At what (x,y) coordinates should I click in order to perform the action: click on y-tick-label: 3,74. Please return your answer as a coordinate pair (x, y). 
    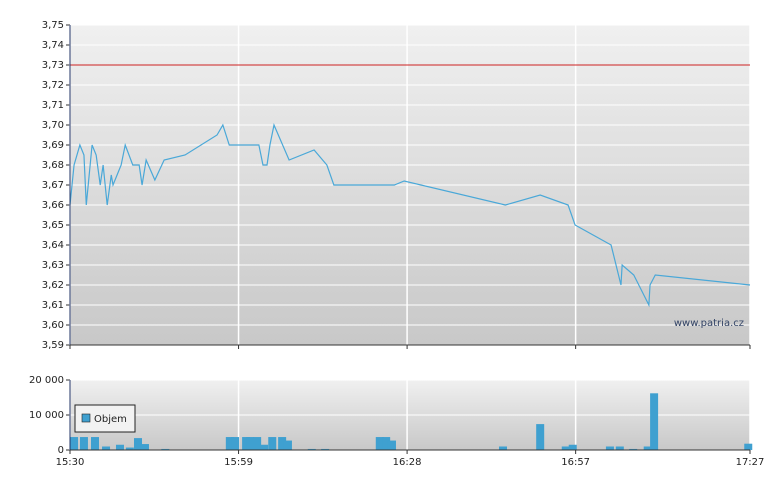
    Looking at the image, I should click on (53, 45).